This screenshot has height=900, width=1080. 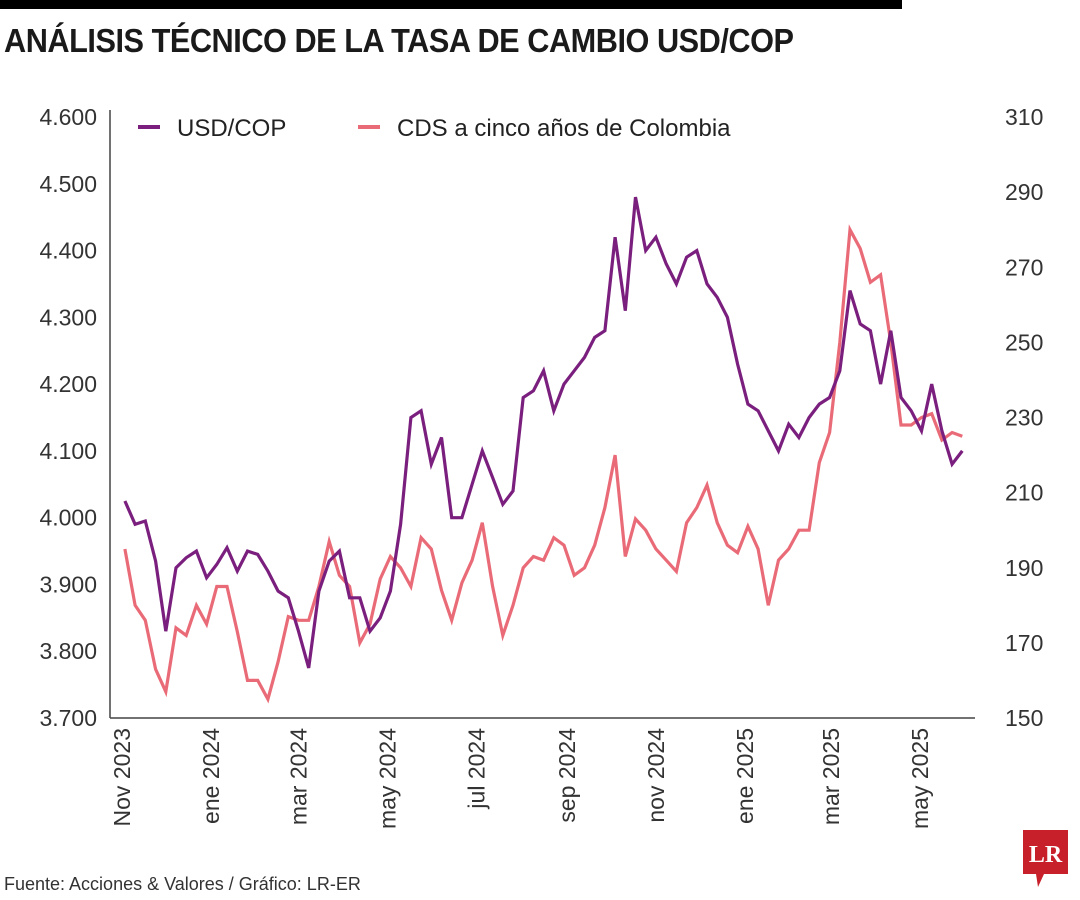 What do you see at coordinates (1024, 718) in the screenshot?
I see `right-tick-label: 150` at bounding box center [1024, 718].